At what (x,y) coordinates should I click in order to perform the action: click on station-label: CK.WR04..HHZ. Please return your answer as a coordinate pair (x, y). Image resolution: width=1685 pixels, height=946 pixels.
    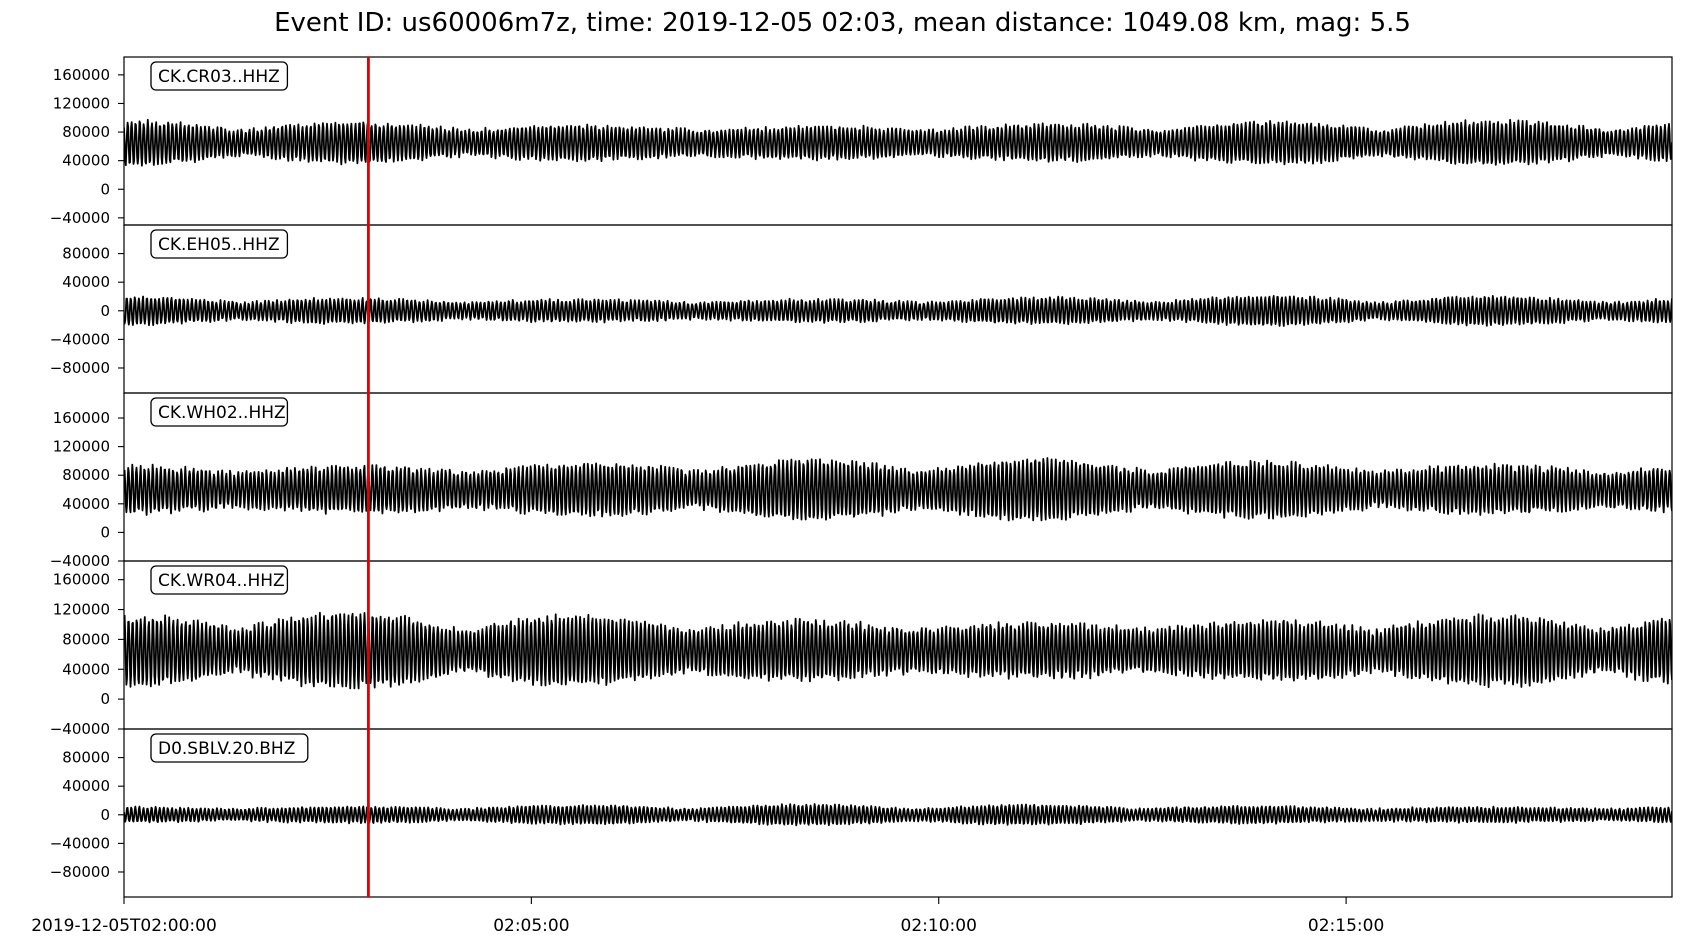
    Looking at the image, I should click on (219, 580).